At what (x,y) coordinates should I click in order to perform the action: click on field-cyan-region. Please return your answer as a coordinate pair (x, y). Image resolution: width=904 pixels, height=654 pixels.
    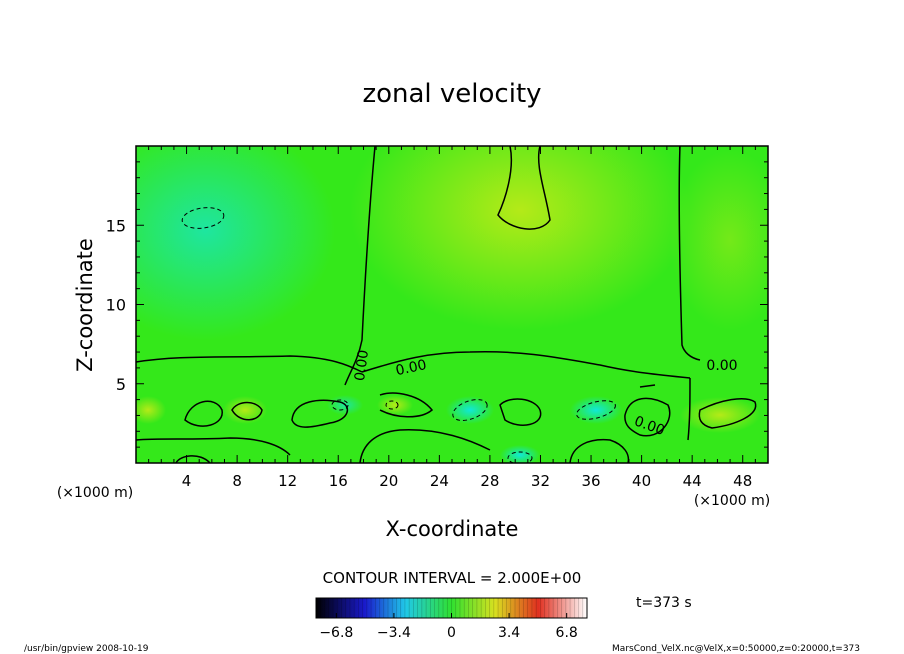
    Looking at the image, I should click on (235, 243).